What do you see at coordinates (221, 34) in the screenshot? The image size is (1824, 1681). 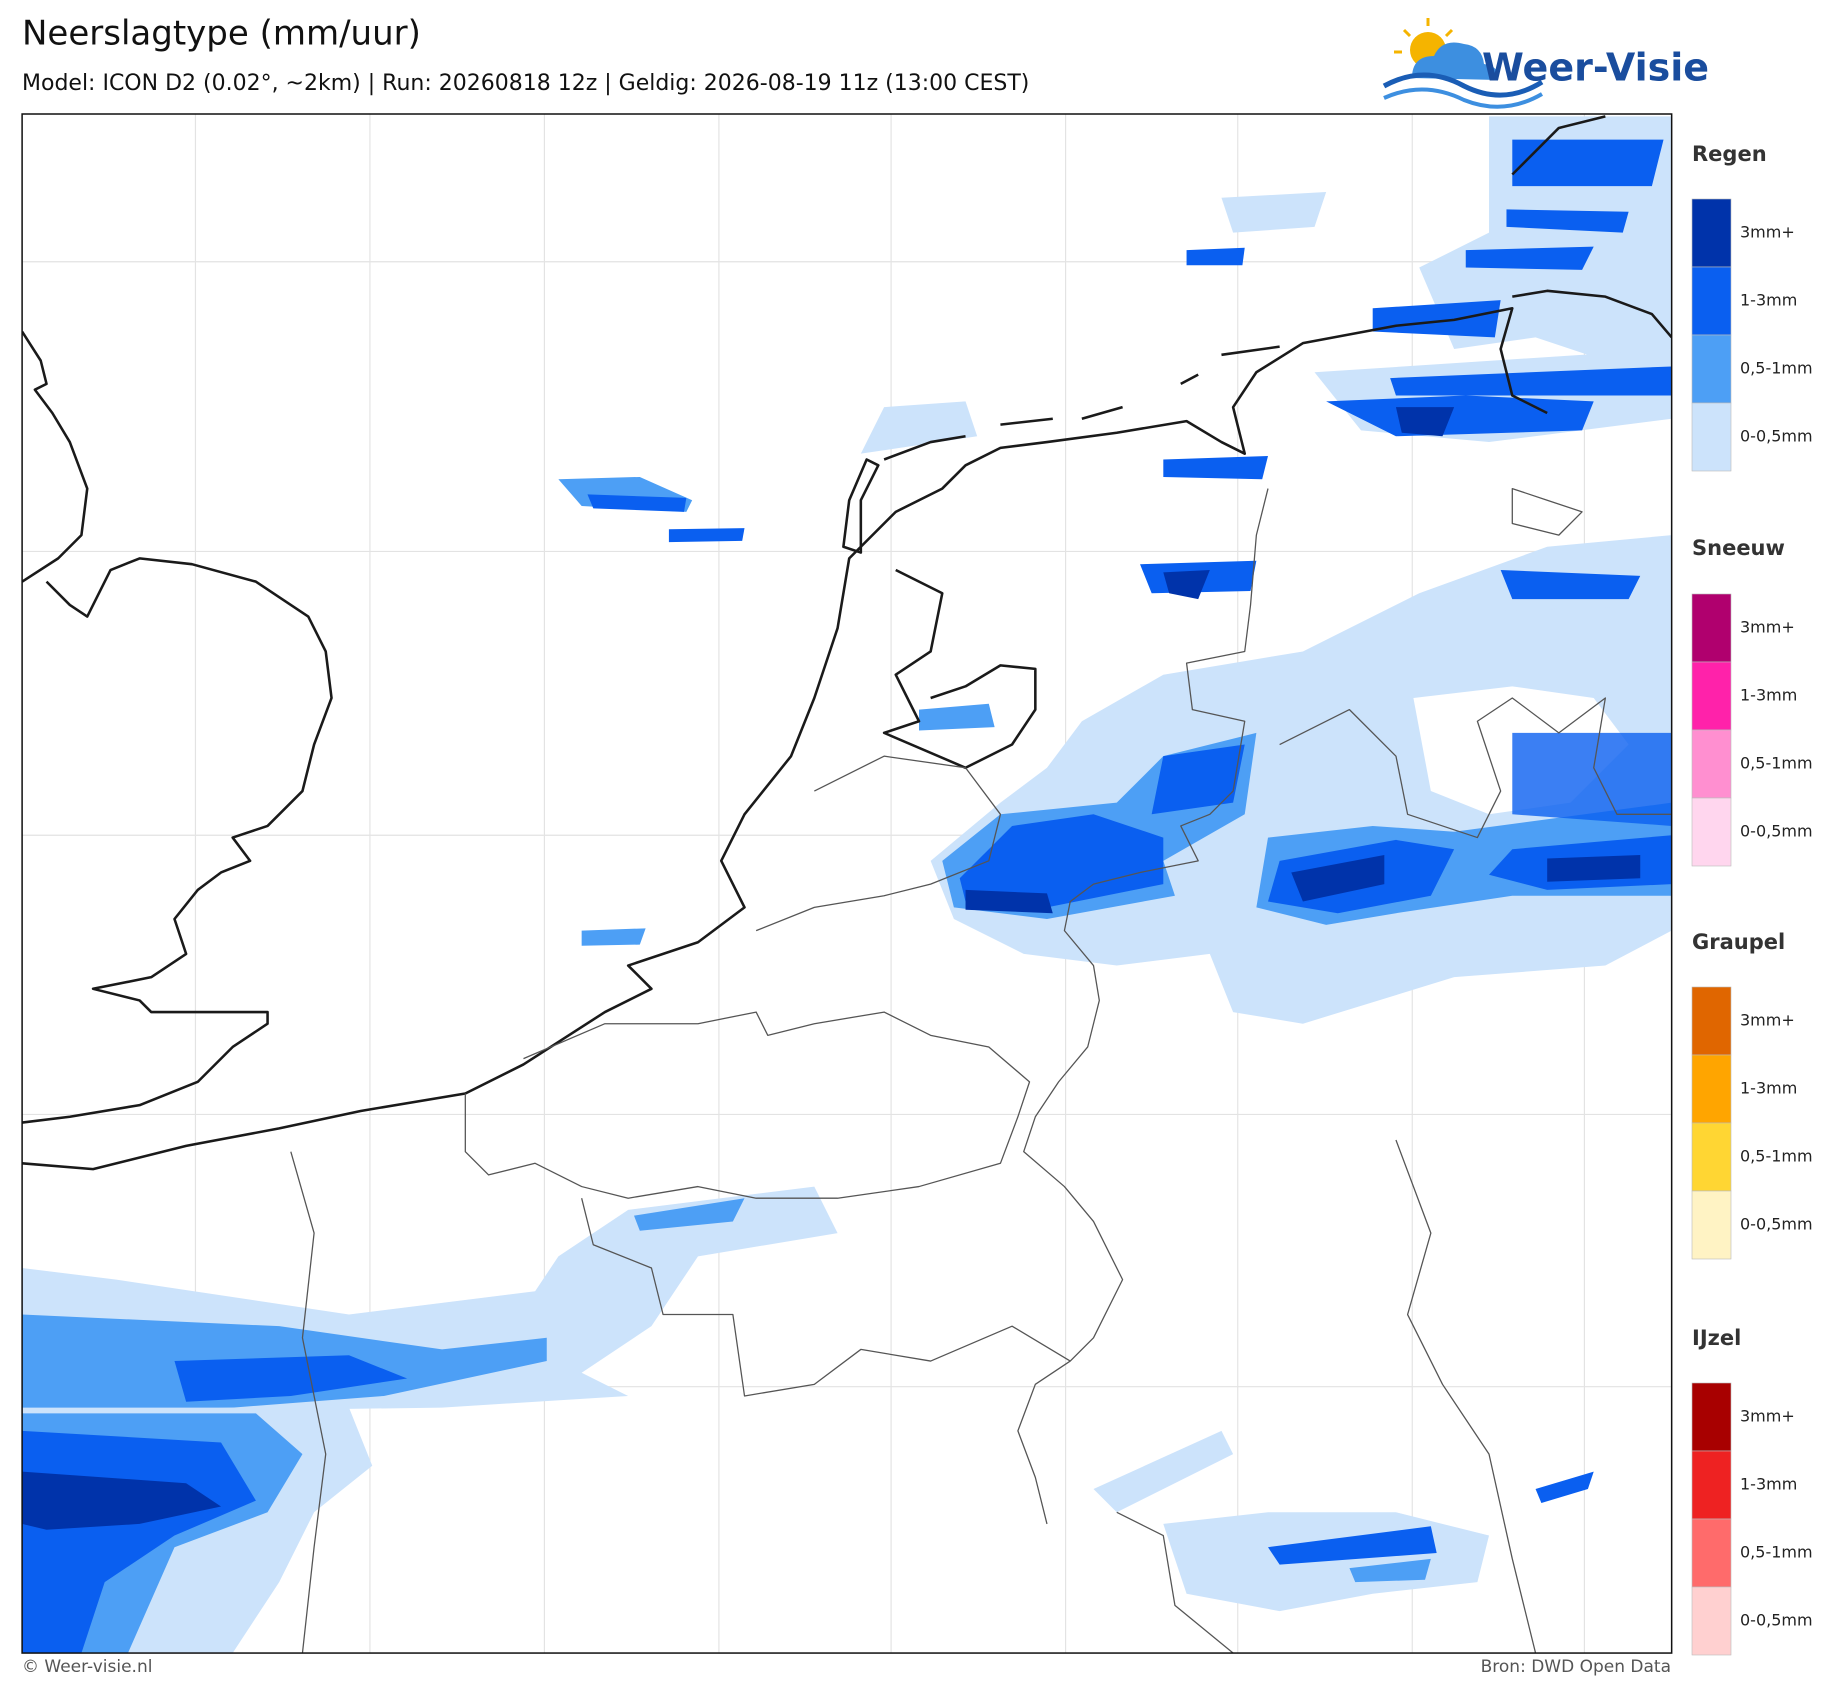 I see `title: Neerslagtype (mm/uur)` at bounding box center [221, 34].